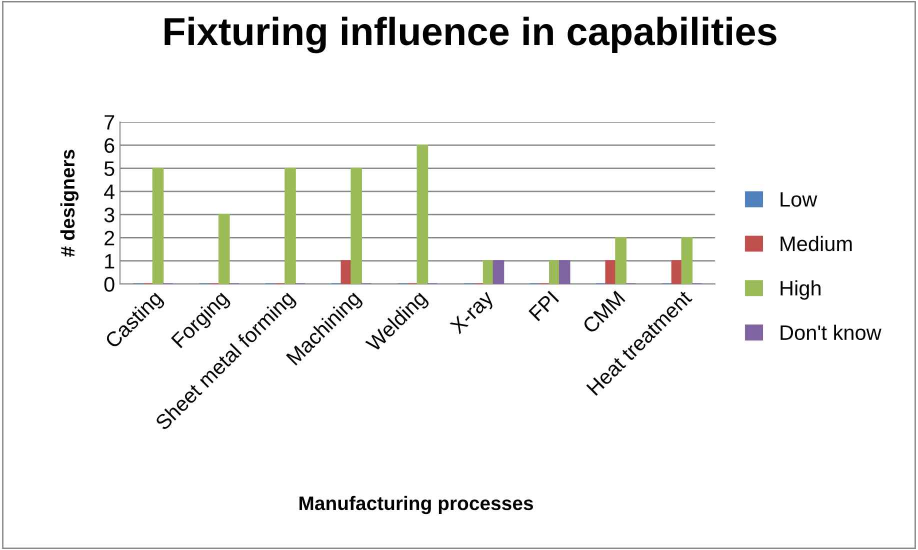 The image size is (918, 550). Describe the element at coordinates (109, 215) in the screenshot. I see `y-tick-label: 3` at that location.